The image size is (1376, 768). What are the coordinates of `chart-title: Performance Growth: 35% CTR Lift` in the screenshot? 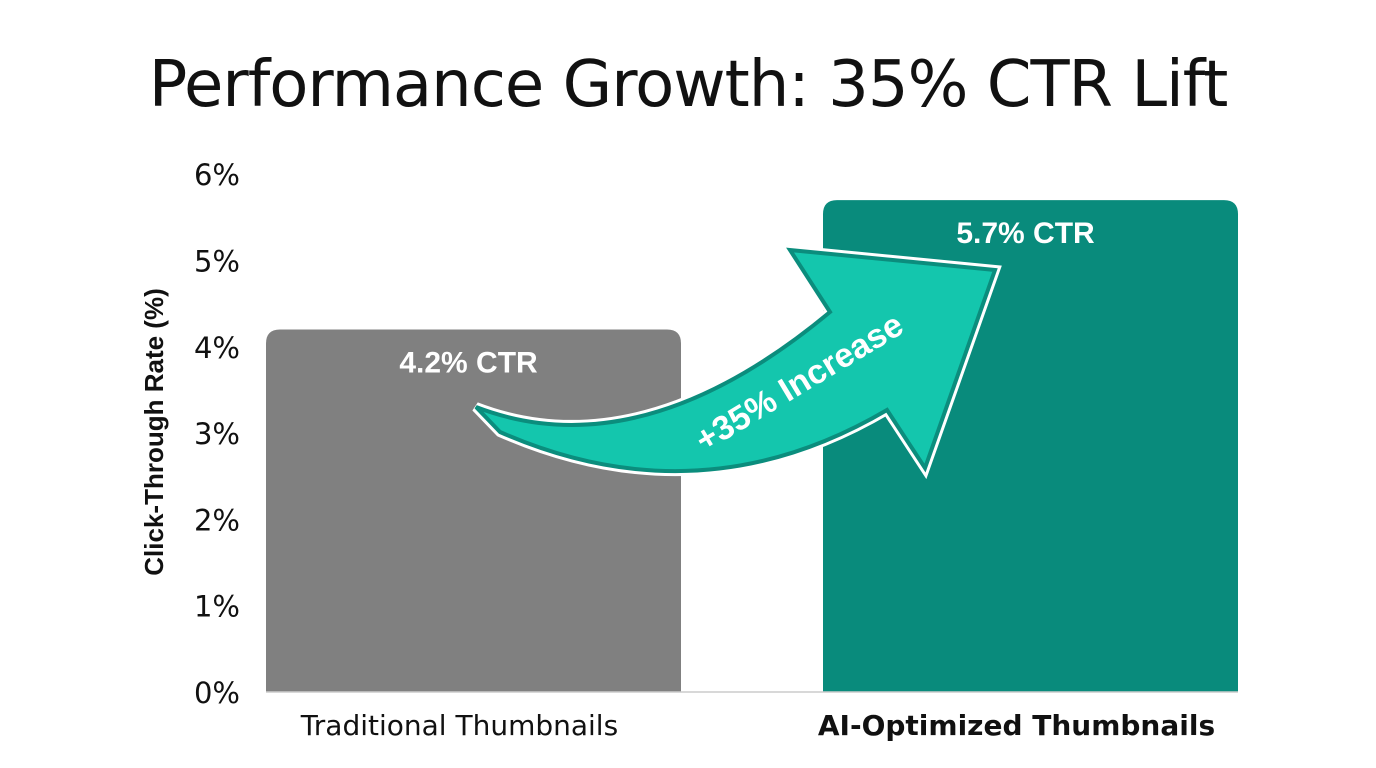 It's located at (688, 85).